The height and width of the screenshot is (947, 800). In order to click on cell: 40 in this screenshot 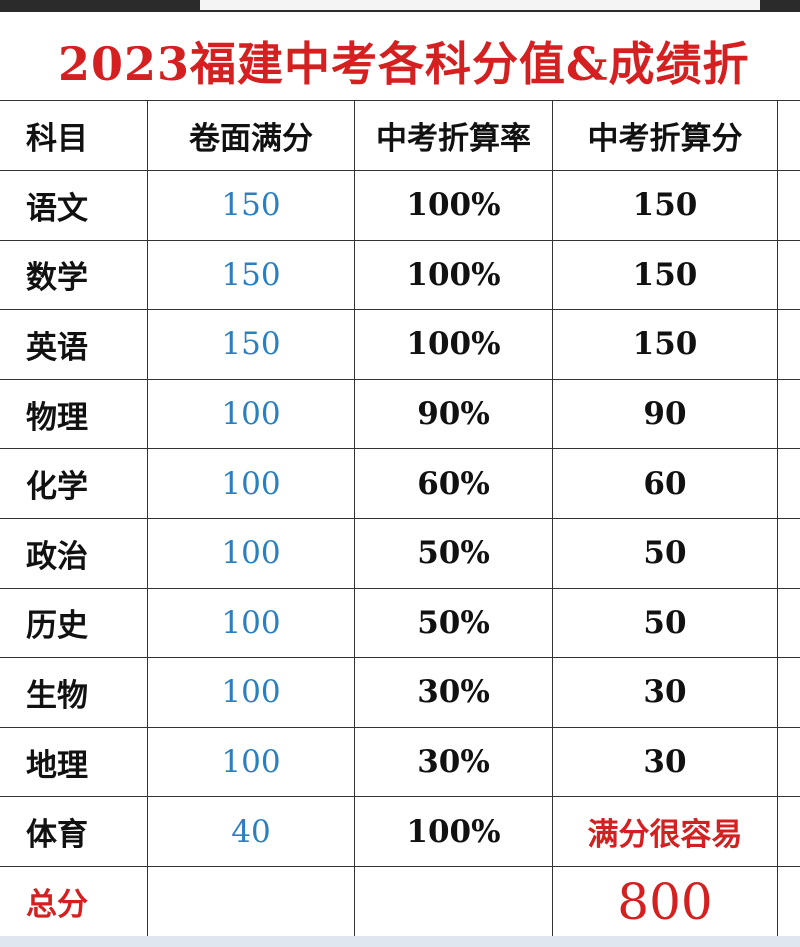, I will do `click(251, 832)`.